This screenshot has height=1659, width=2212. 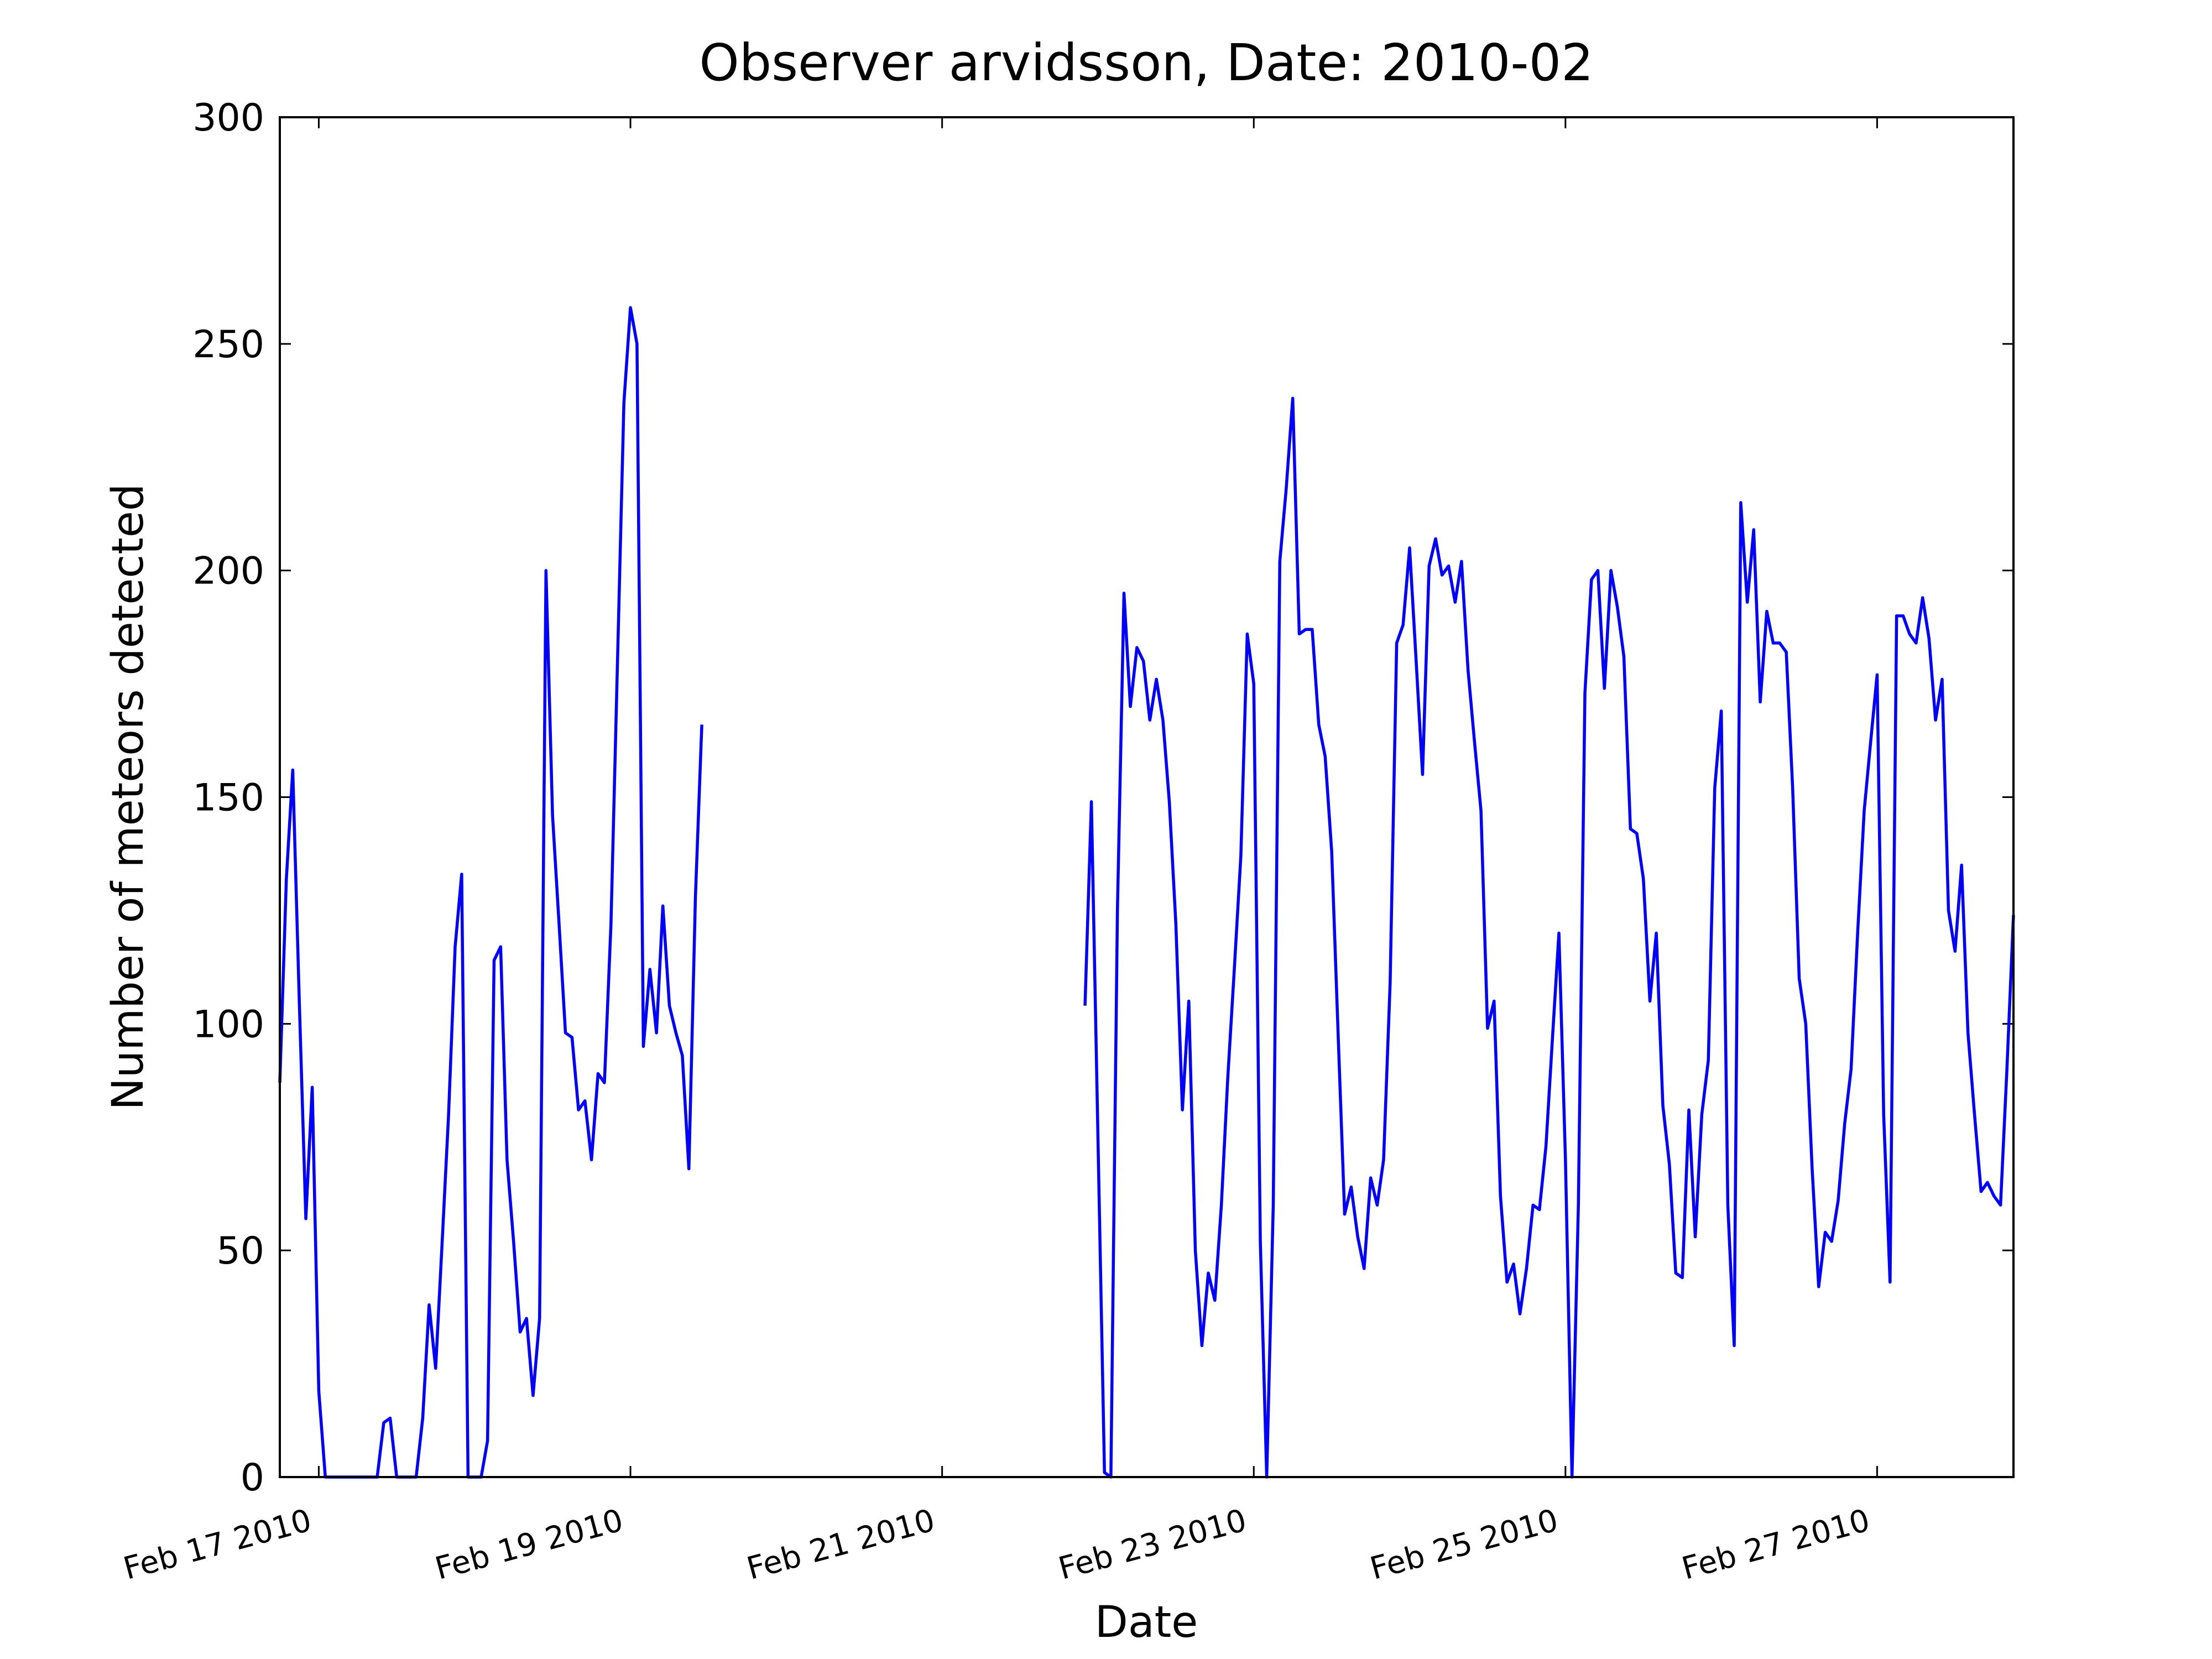 What do you see at coordinates (1146, 1623) in the screenshot?
I see `x-axis-label: Date` at bounding box center [1146, 1623].